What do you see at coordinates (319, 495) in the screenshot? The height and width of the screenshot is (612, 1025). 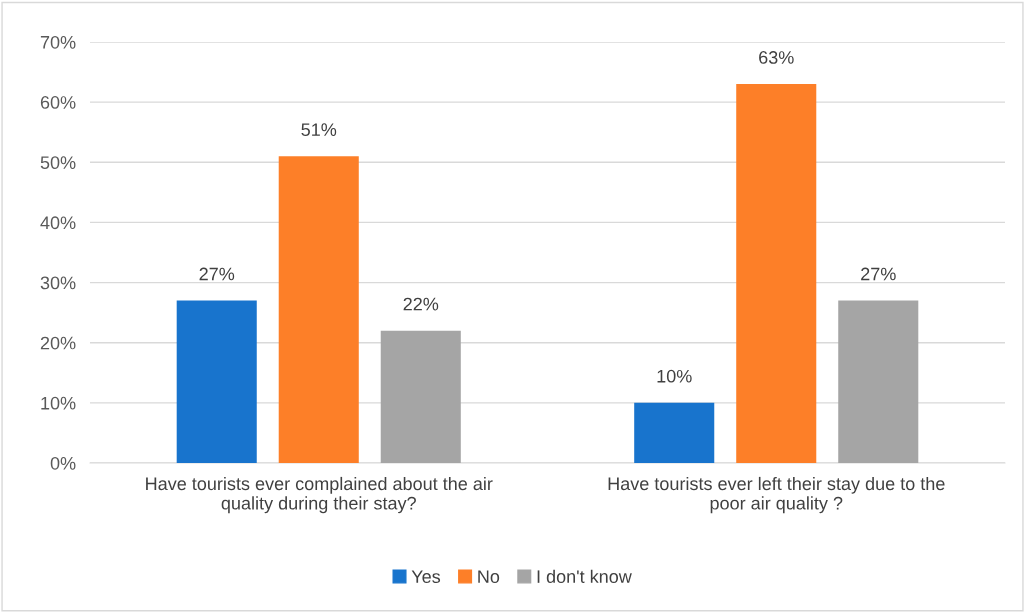 I see `x-tick-label: Have tourists ever complained about the air quality during their stay?` at bounding box center [319, 495].